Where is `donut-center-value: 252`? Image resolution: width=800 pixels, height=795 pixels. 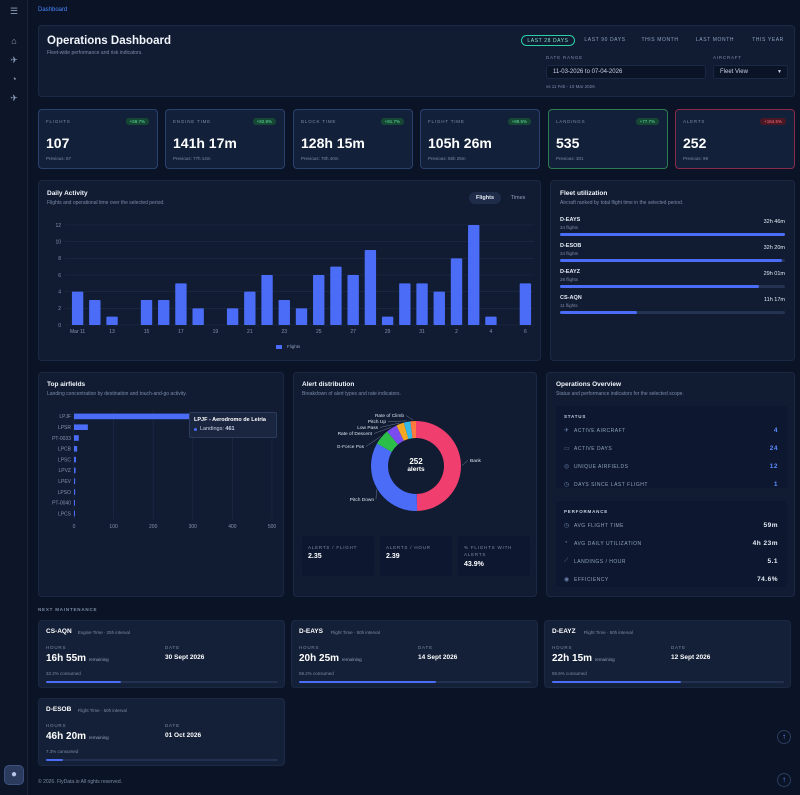 donut-center-value: 252 is located at coordinates (416, 461).